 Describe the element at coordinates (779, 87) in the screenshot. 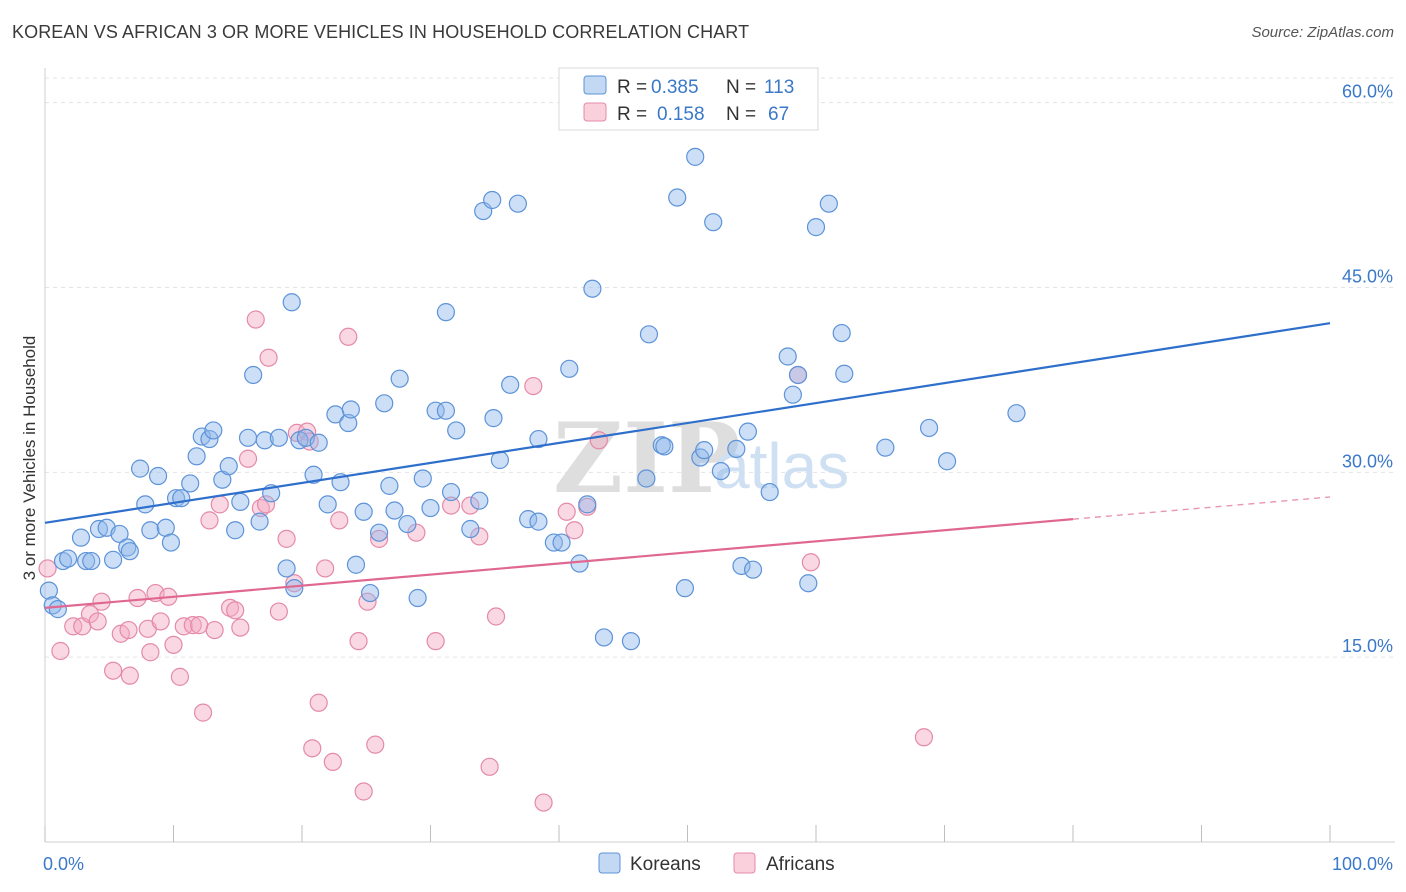

I see `legend-n-value-koreans: 113` at that location.